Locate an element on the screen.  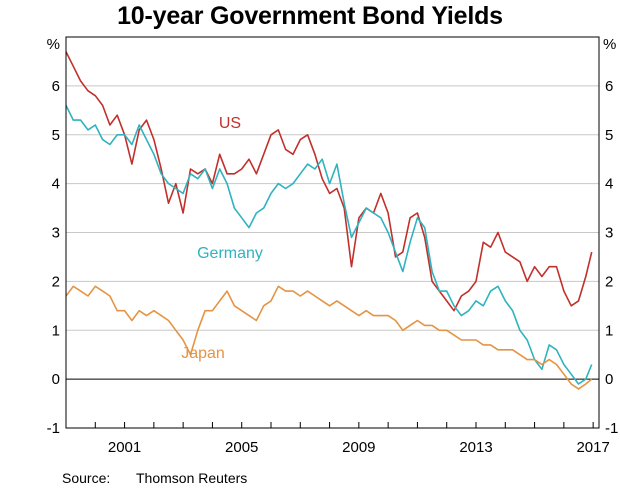
y-tick-label-right: -1 is located at coordinates (611, 428).